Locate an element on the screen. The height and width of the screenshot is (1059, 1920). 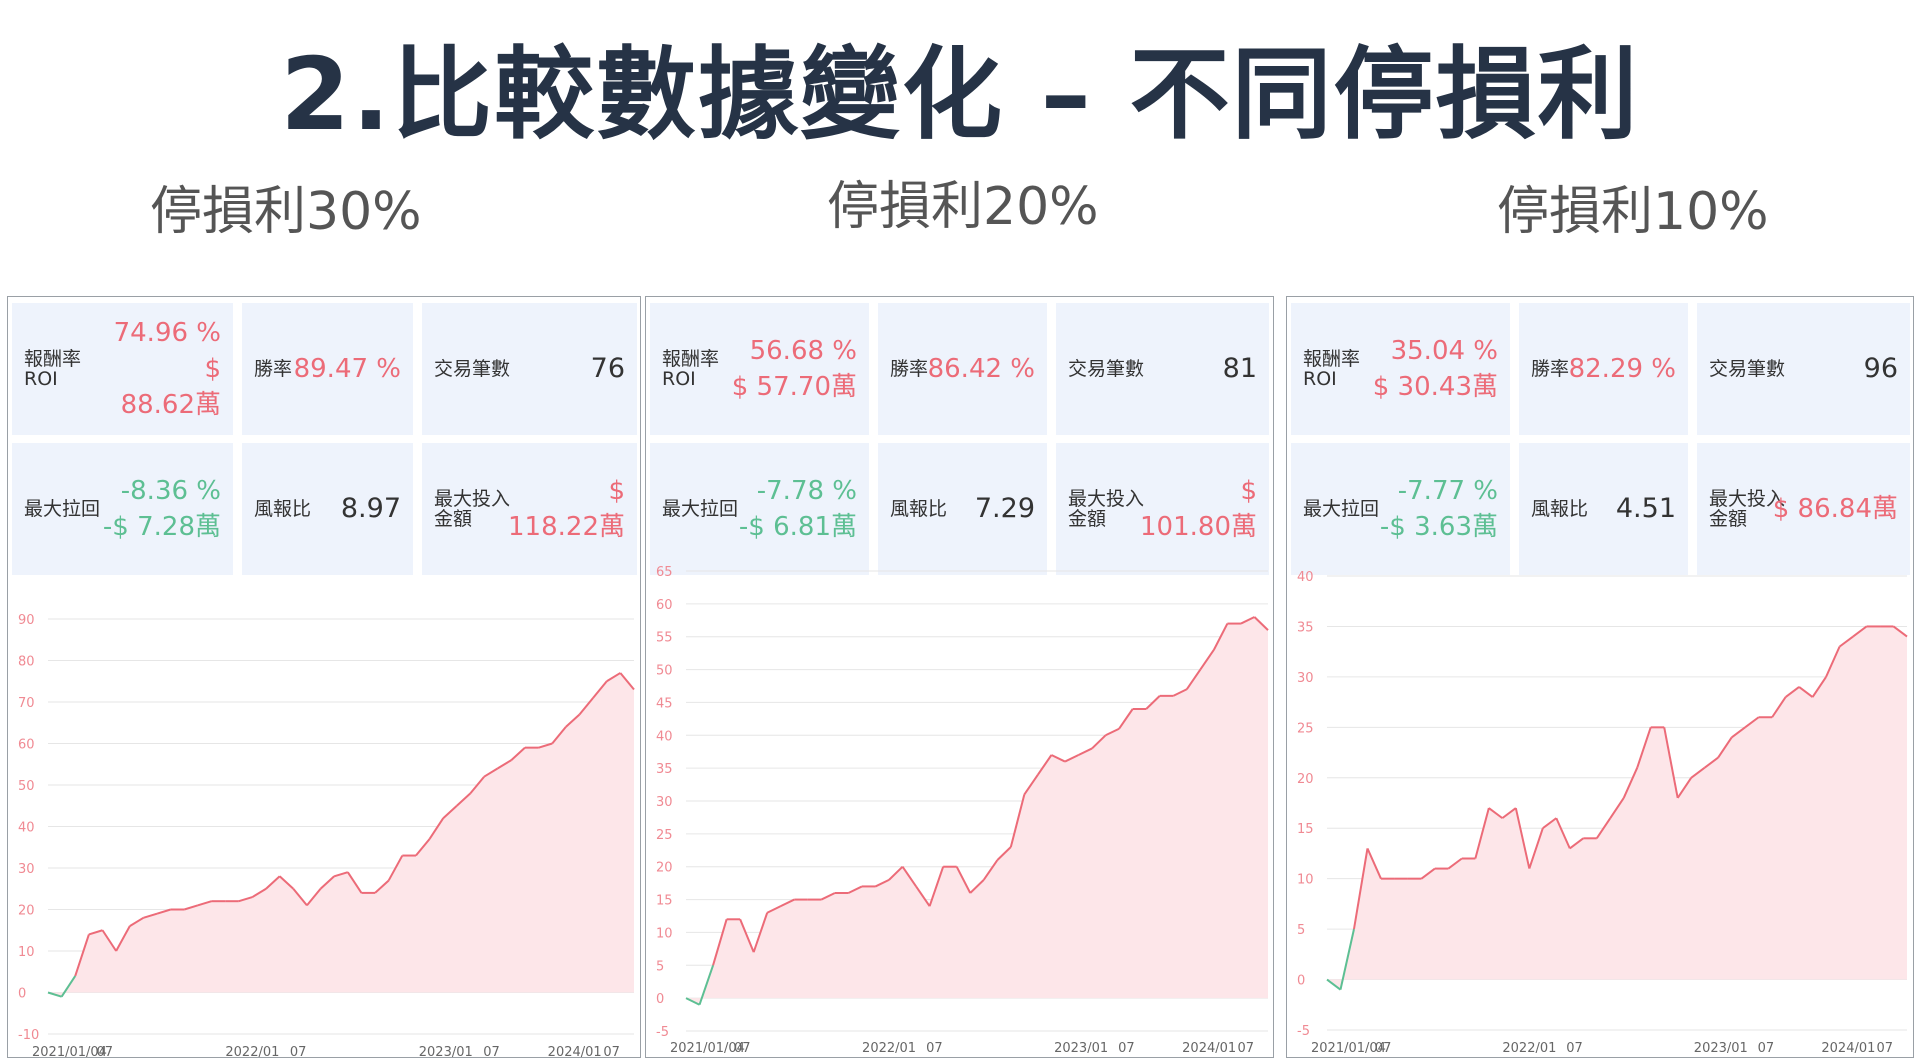
metric-value: 56.68 % is located at coordinates (803, 351).